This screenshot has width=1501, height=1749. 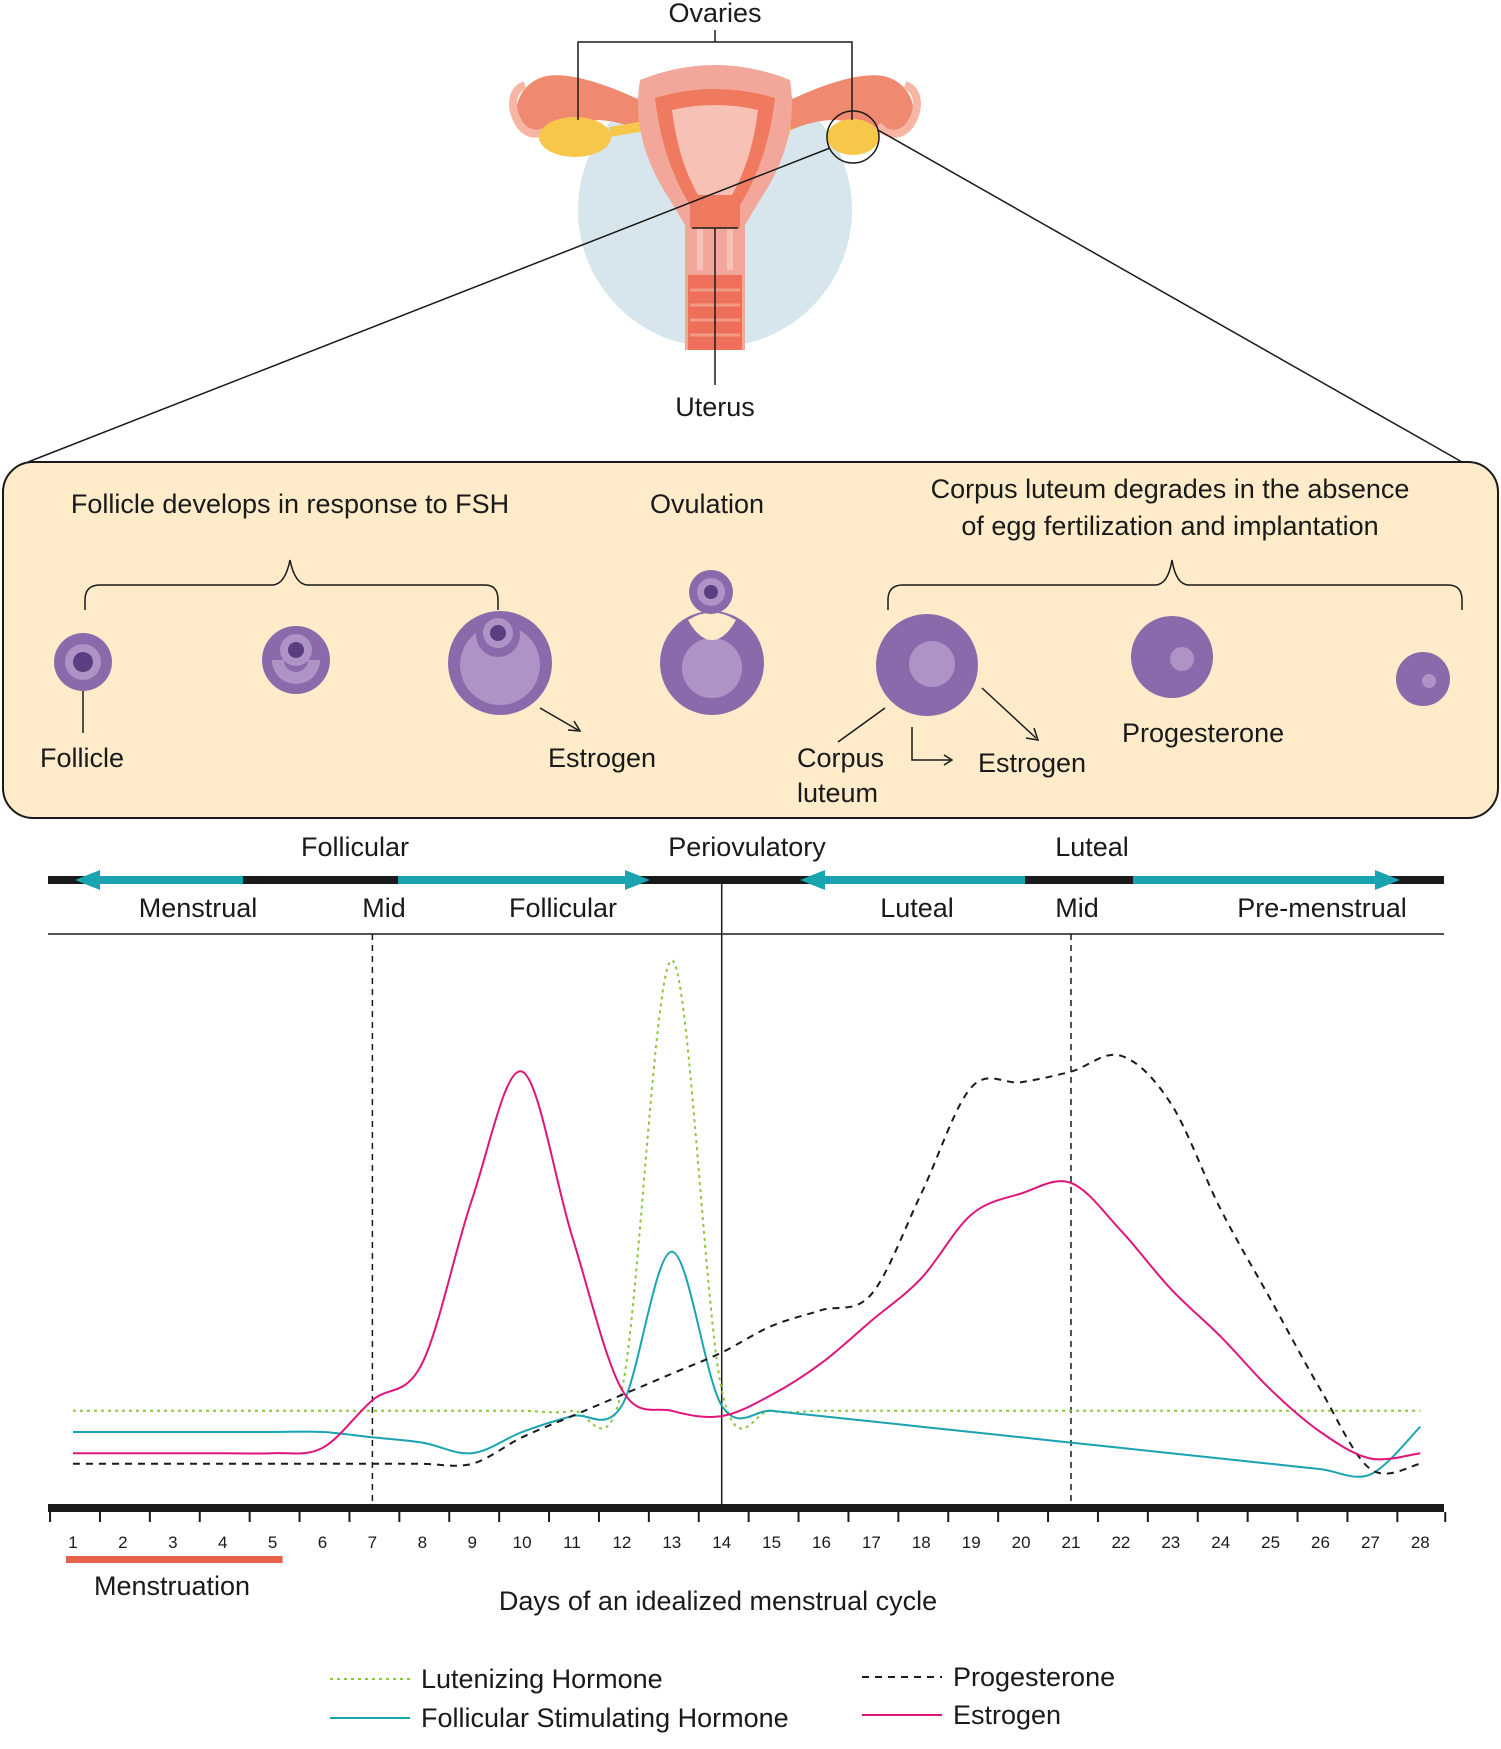 I want to click on x-tick-label: 23, so click(x=1170, y=1542).